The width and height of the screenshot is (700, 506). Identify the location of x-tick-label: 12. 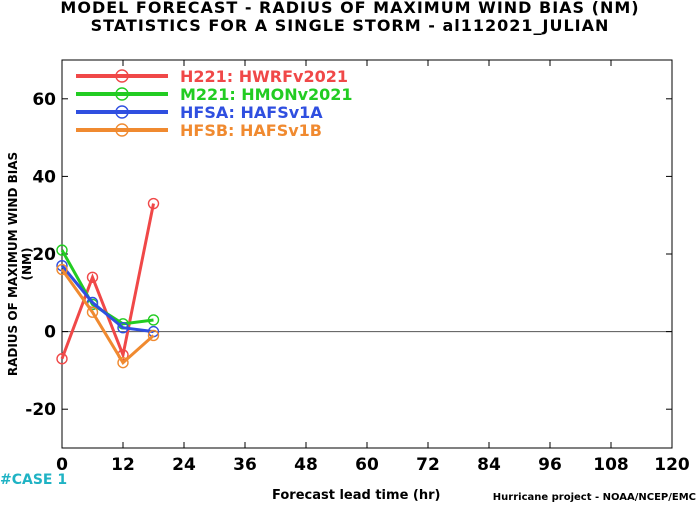
(123, 465).